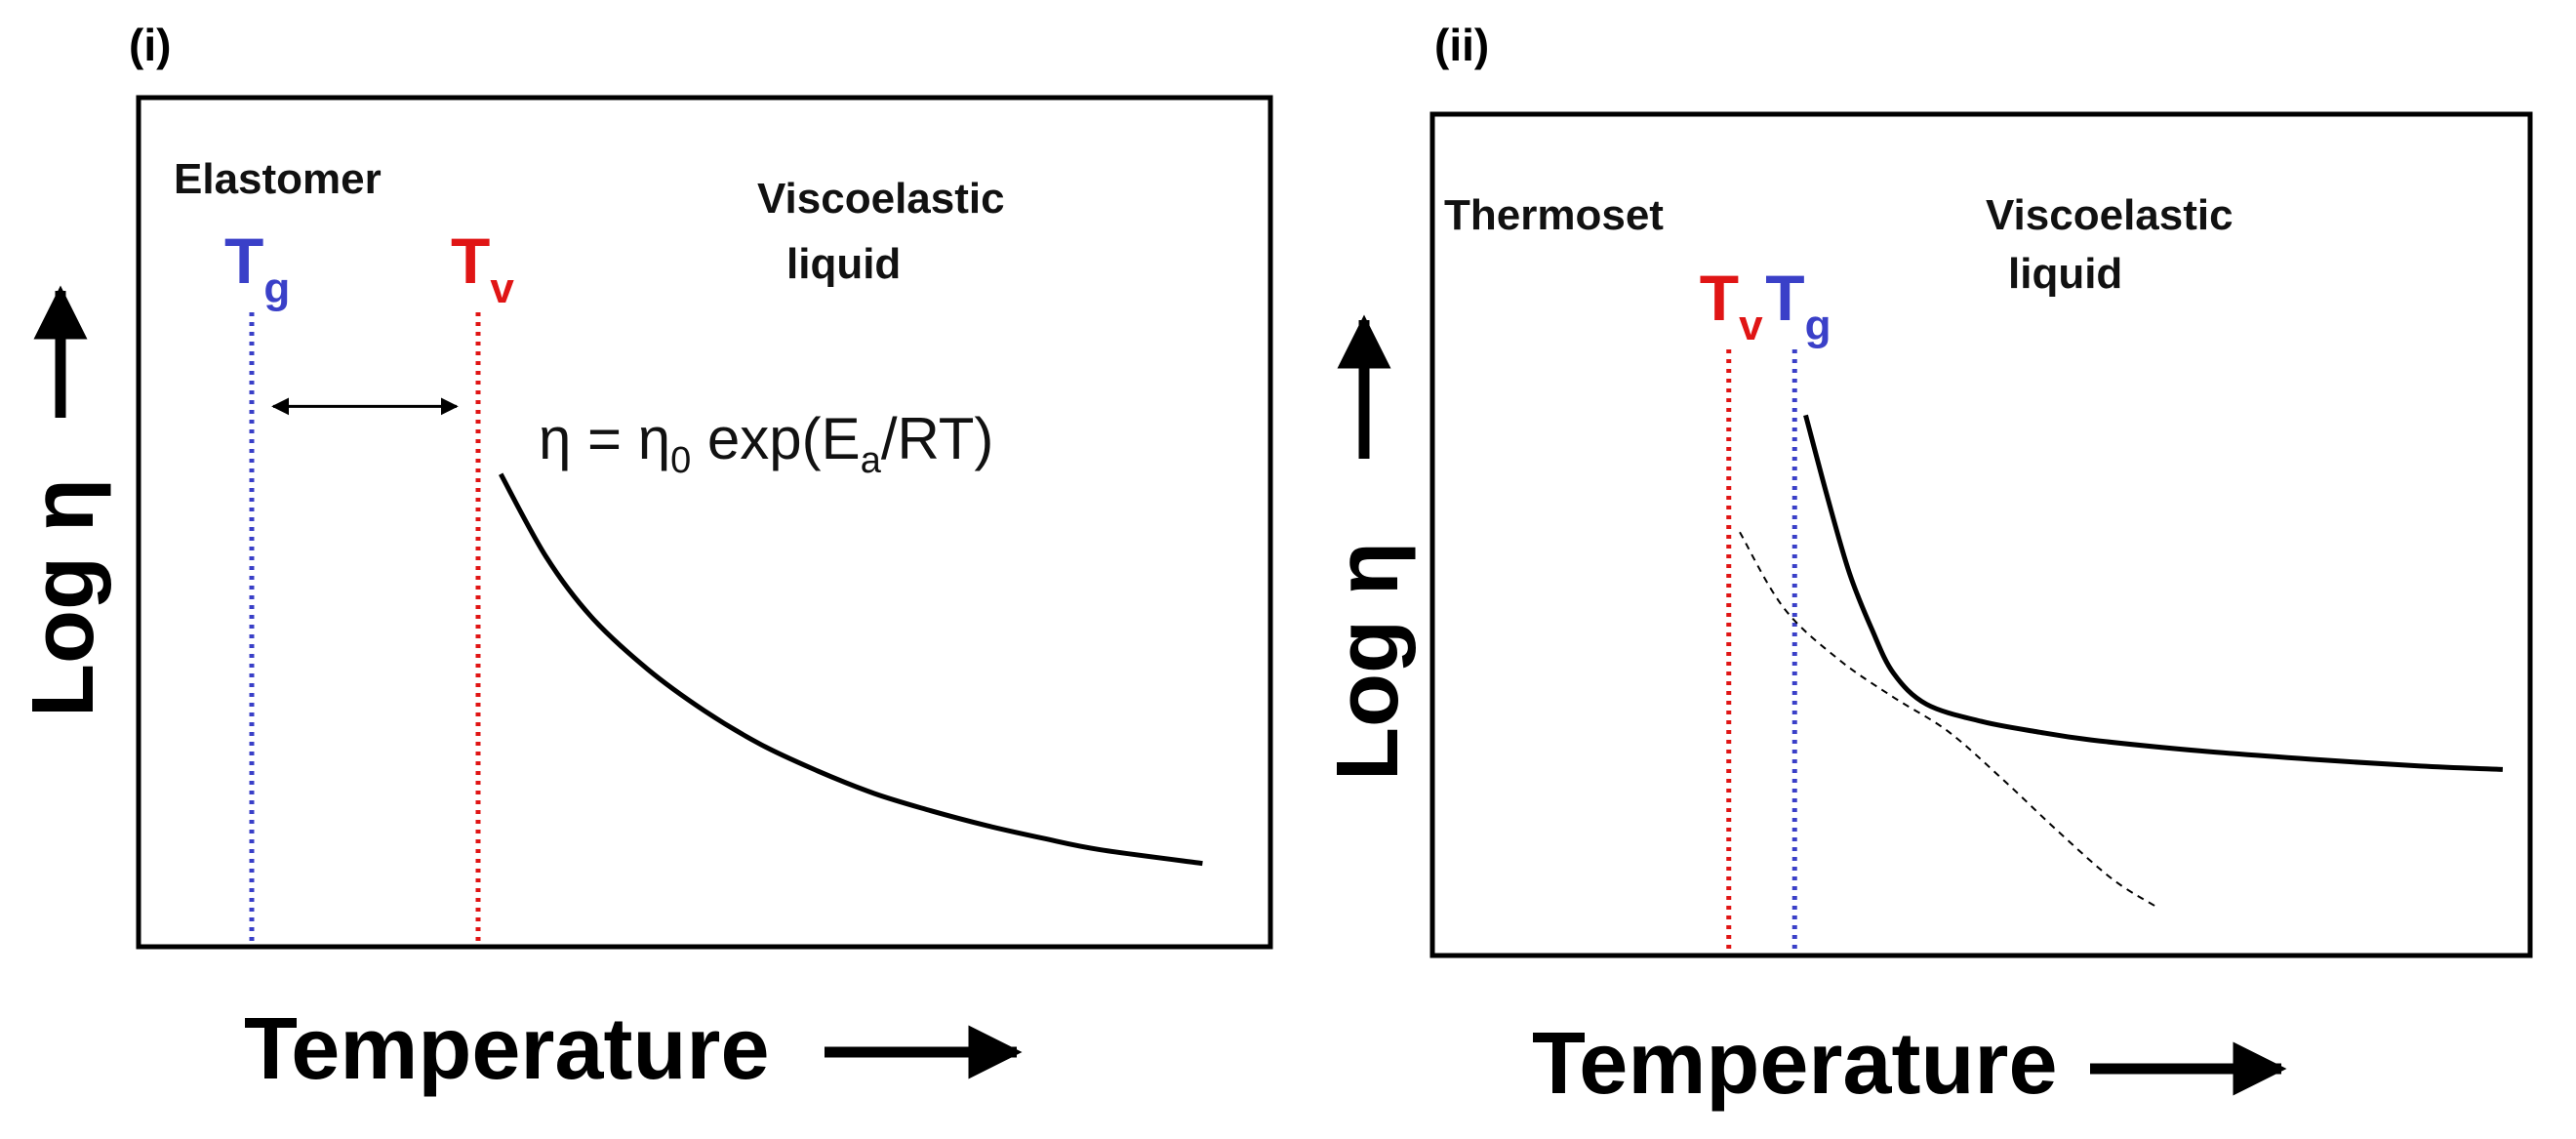  I want to click on equation-exp: exp(E, so click(775, 438).